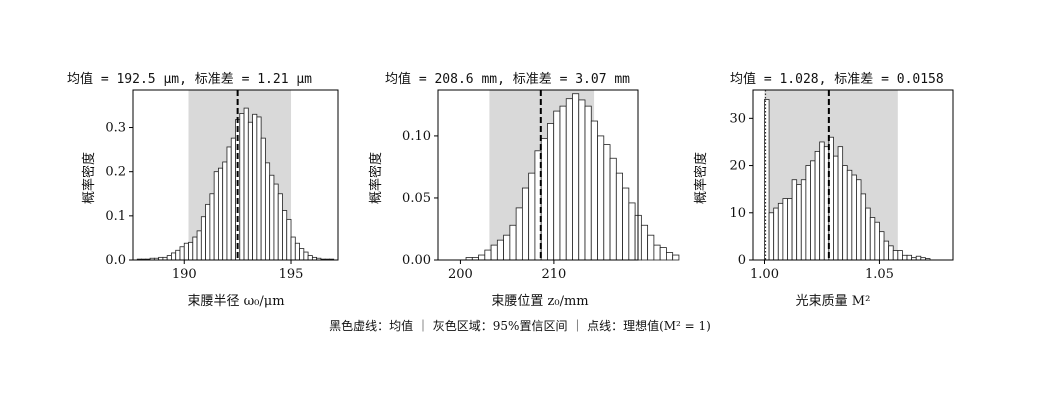  I want to click on x-tick-label: 1.00, so click(764, 274).